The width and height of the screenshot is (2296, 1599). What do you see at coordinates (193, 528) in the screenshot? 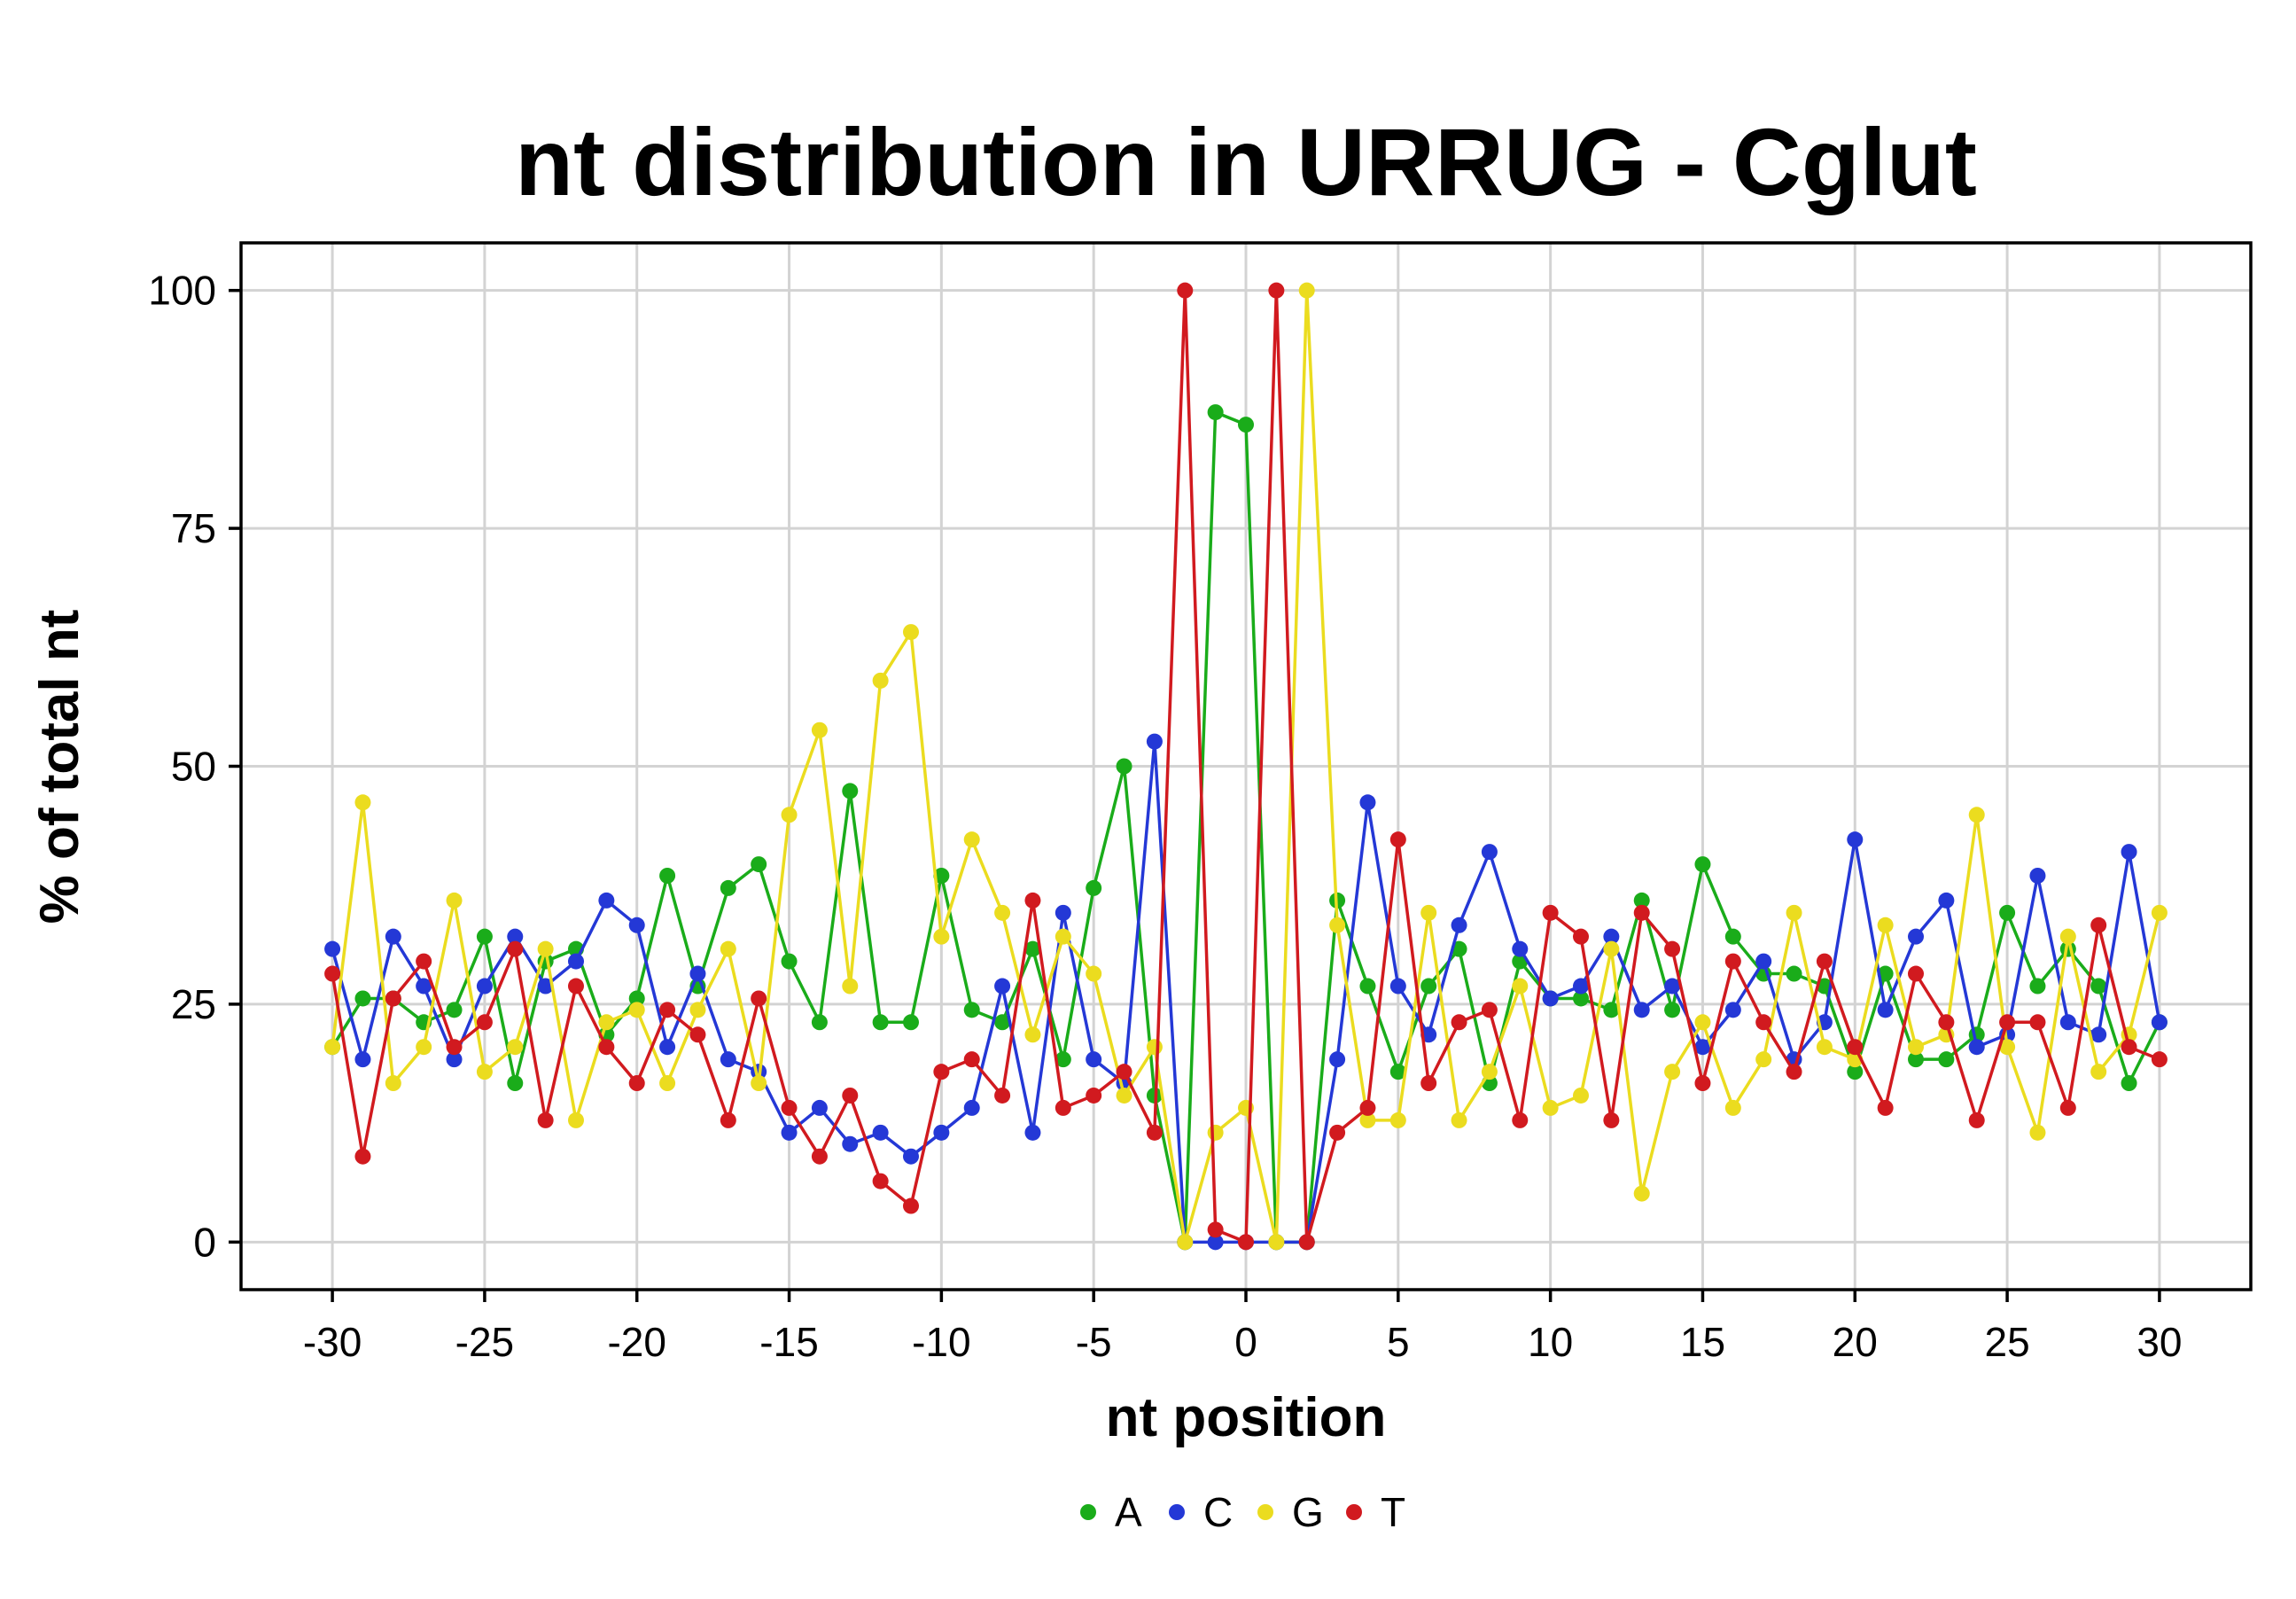
I see `y-tick-label: 75` at bounding box center [193, 528].